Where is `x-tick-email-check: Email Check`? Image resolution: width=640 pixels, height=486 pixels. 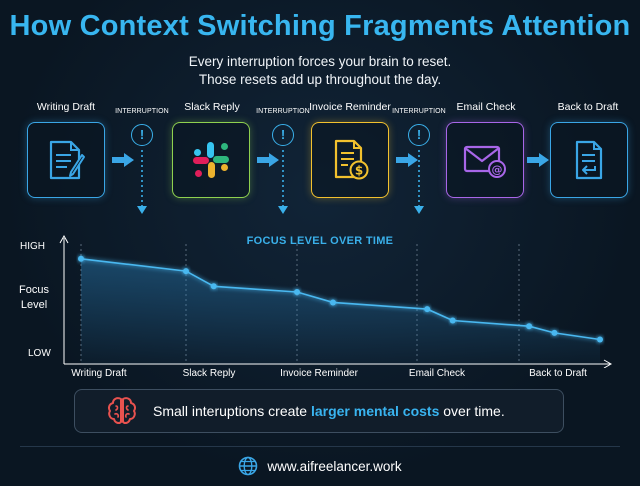
x-tick-email-check: Email Check is located at coordinates (437, 373).